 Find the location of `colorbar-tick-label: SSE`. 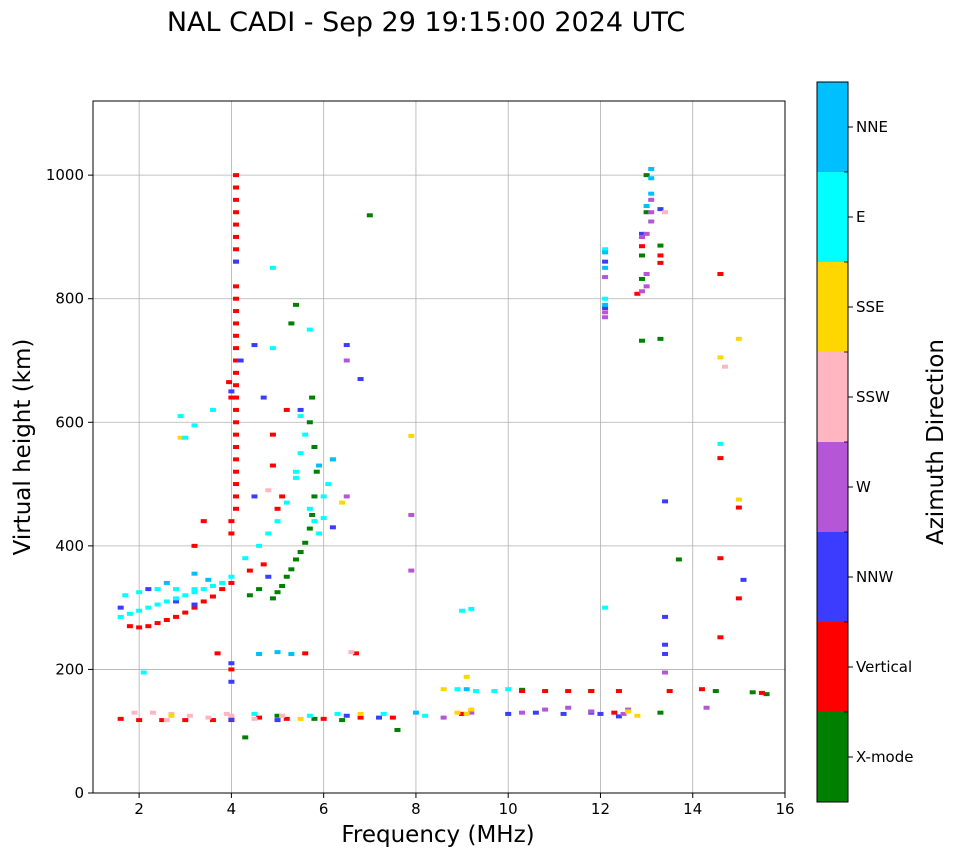

colorbar-tick-label: SSE is located at coordinates (870, 307).